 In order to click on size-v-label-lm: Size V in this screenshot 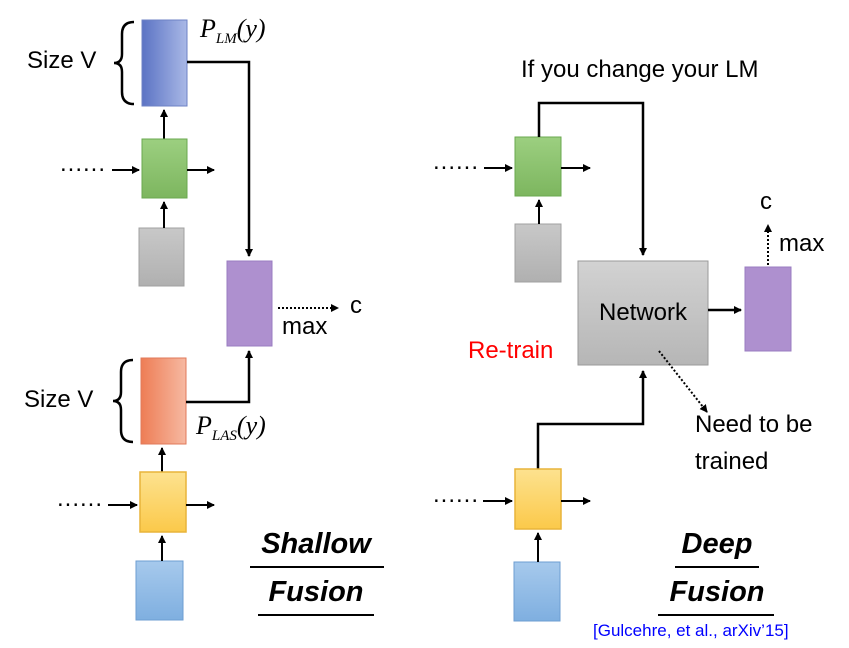, I will do `click(62, 60)`.